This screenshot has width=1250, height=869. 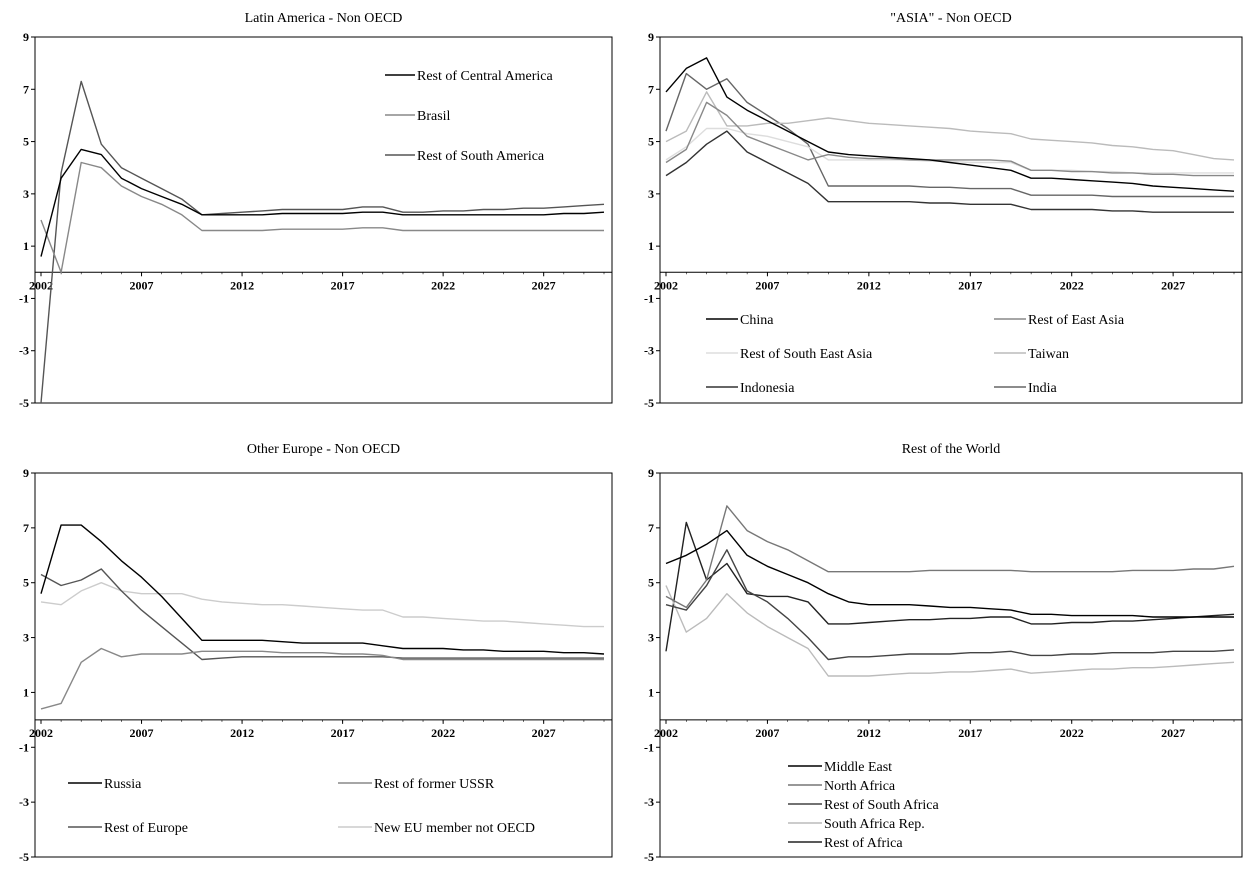 What do you see at coordinates (863, 843) in the screenshot?
I see `legend-label: Rest of Africa` at bounding box center [863, 843].